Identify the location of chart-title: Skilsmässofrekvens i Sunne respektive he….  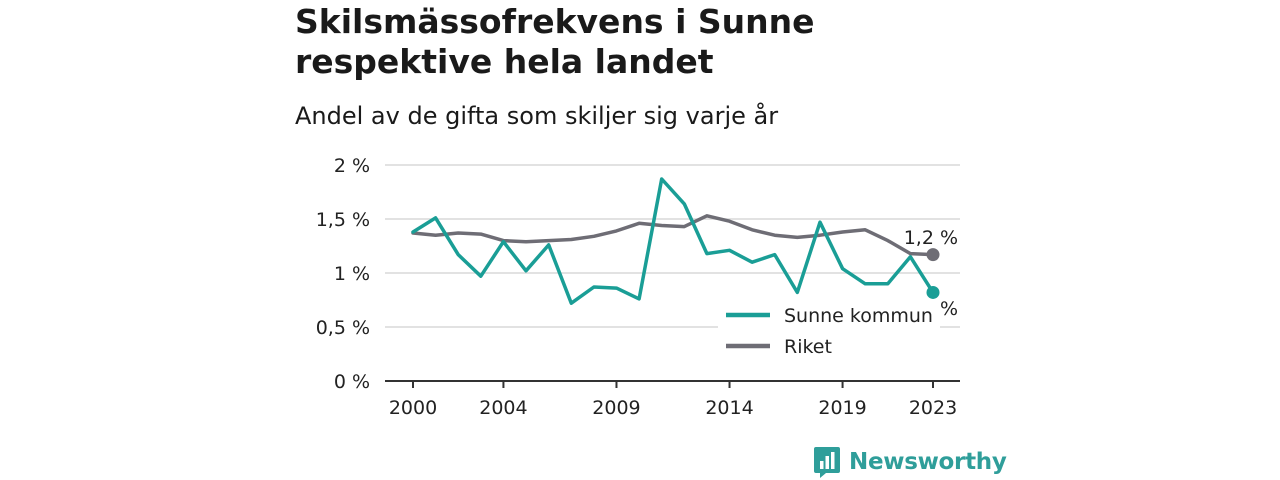
(555, 41).